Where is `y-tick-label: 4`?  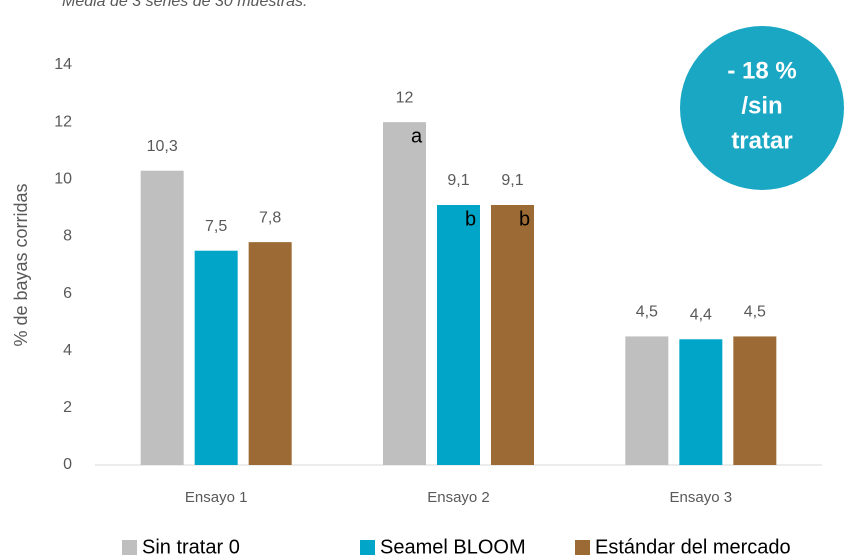
y-tick-label: 4 is located at coordinates (67, 350).